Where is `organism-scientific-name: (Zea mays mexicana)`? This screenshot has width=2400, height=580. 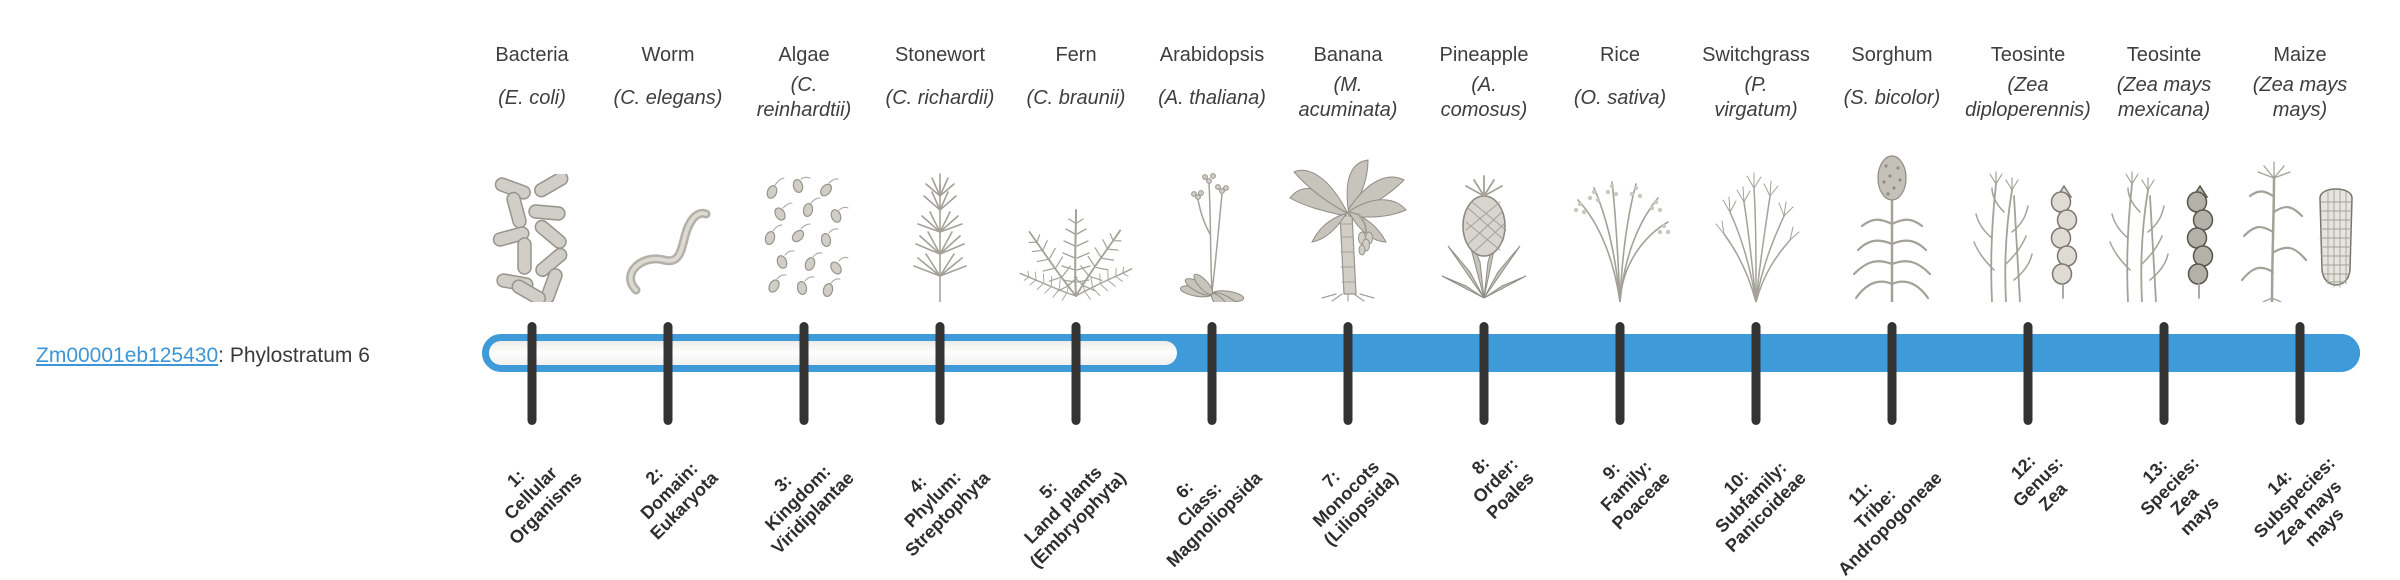 organism-scientific-name: (Zea mays mexicana) is located at coordinates (2164, 98).